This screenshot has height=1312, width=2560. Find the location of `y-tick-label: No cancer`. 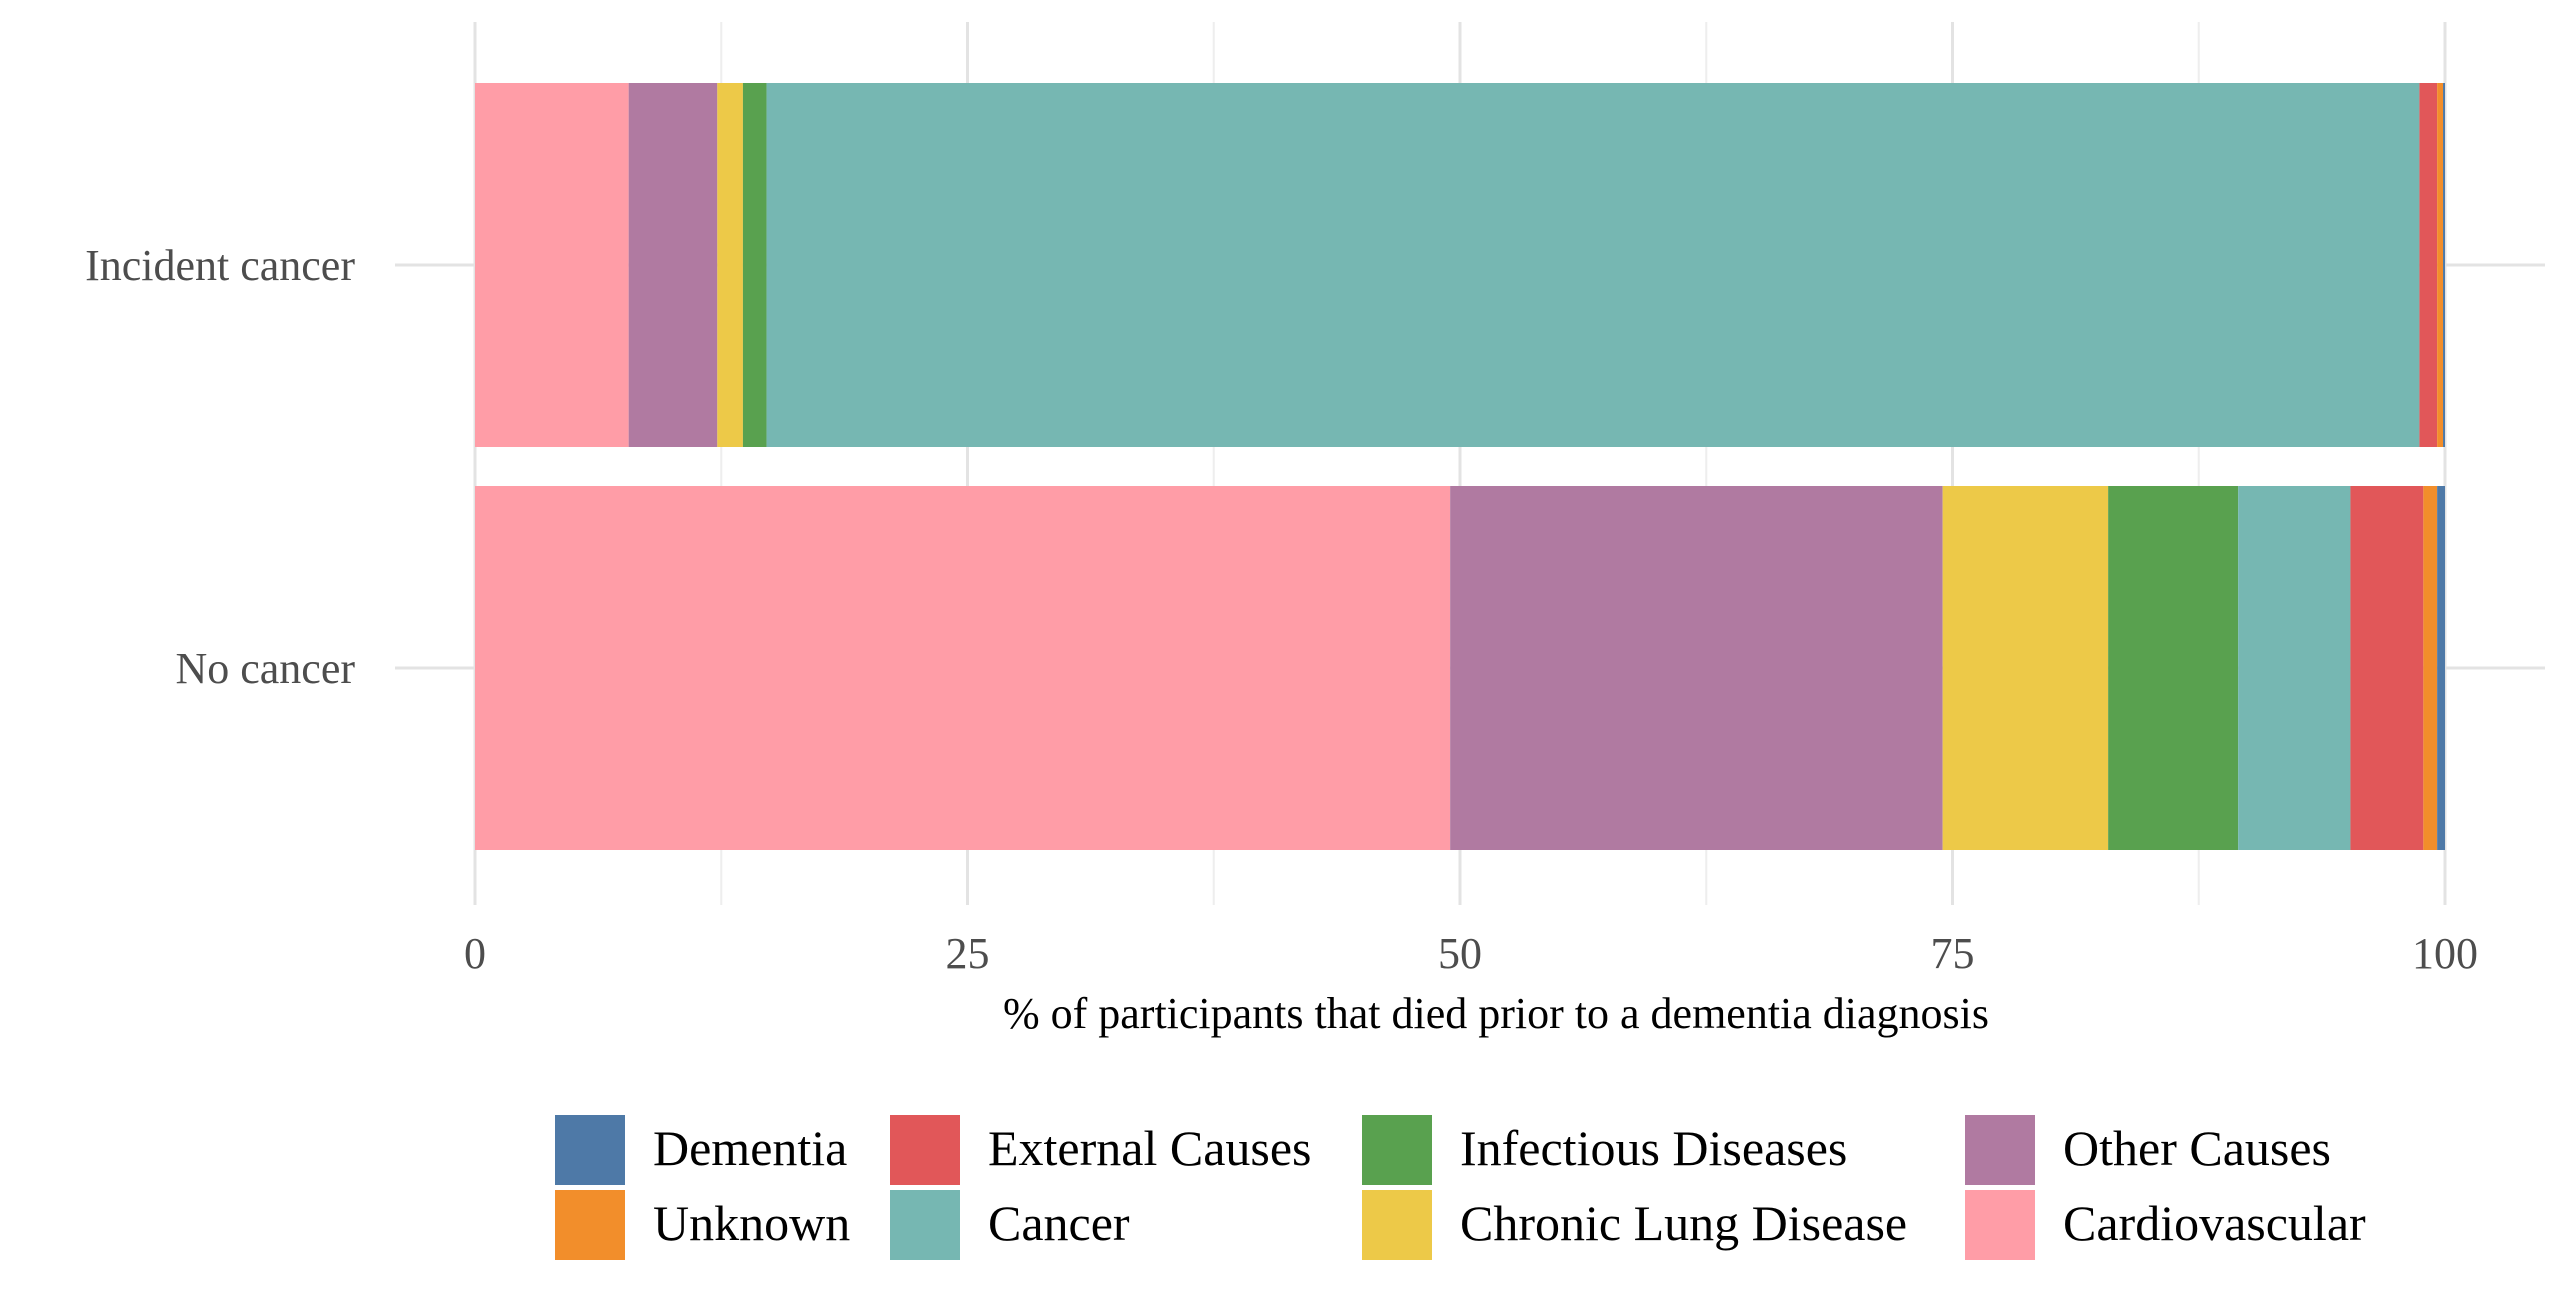

y-tick-label: No cancer is located at coordinates (265, 668).